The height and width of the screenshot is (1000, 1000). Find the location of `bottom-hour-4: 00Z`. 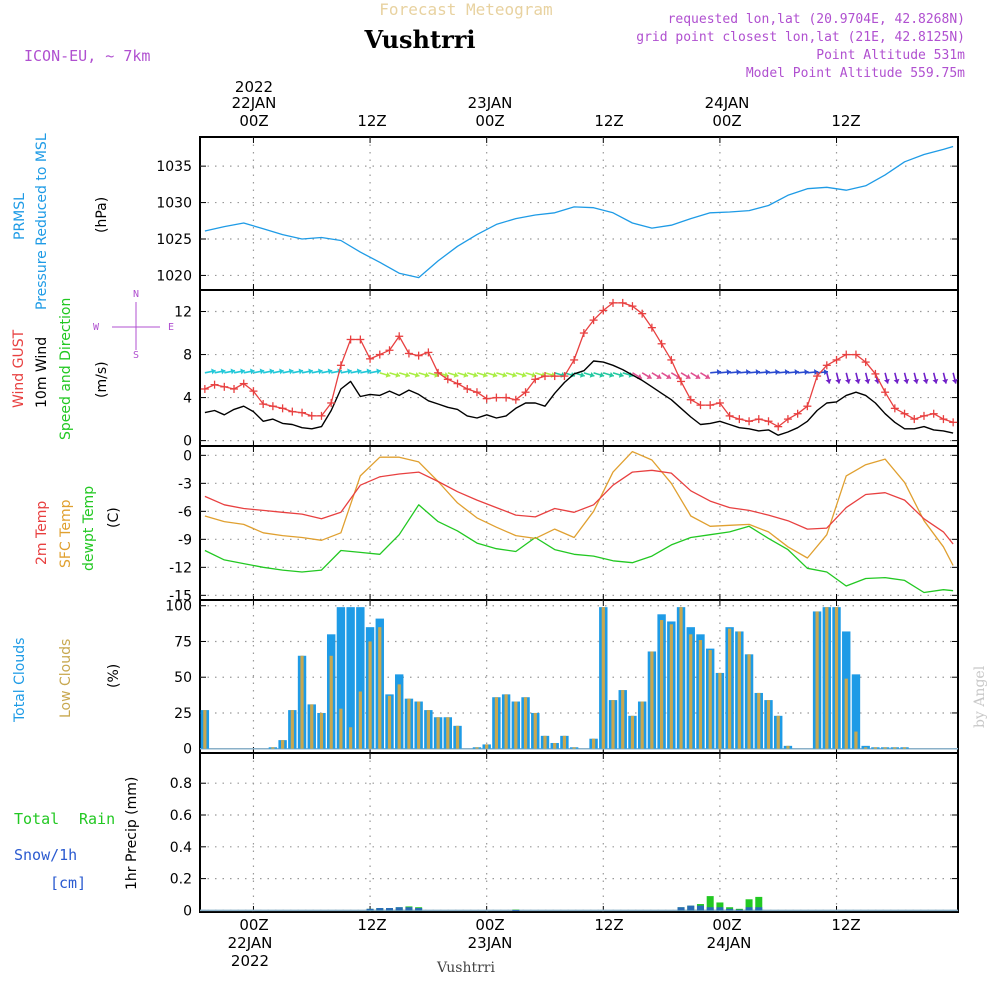

bottom-hour-4: 00Z is located at coordinates (726, 925).